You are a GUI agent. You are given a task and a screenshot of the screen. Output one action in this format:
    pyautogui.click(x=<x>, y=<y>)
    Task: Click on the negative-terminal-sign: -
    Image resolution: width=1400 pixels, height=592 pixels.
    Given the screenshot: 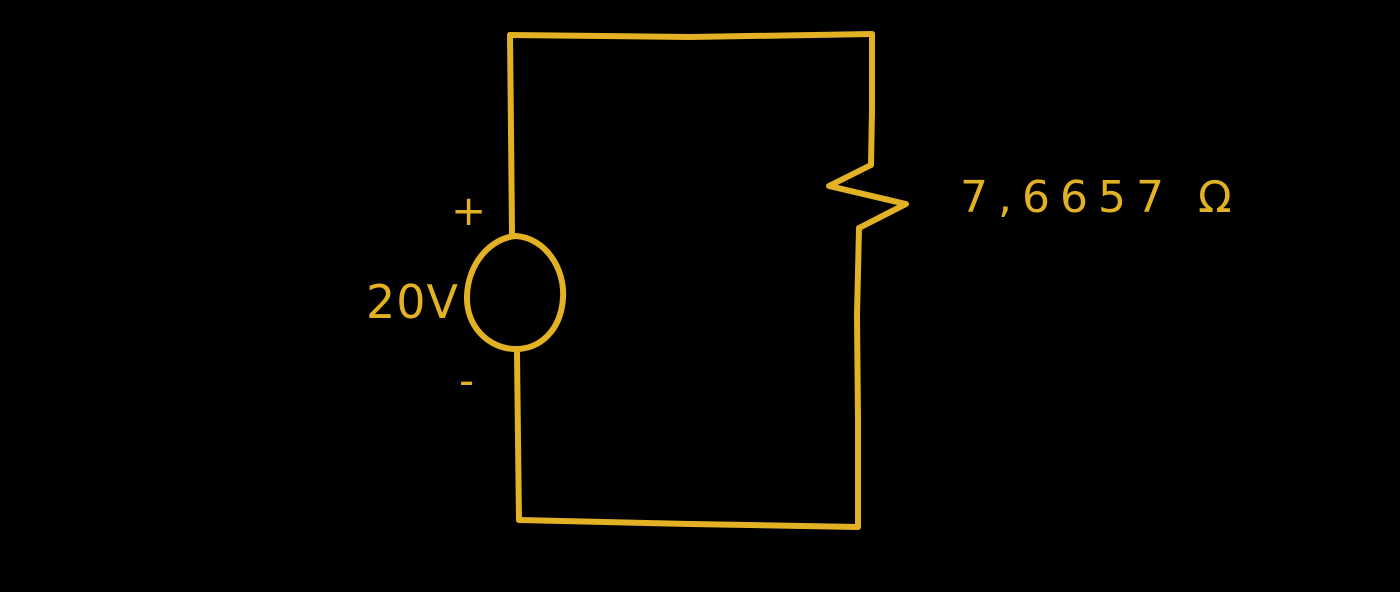 What is the action you would take?
    pyautogui.click(x=466, y=380)
    